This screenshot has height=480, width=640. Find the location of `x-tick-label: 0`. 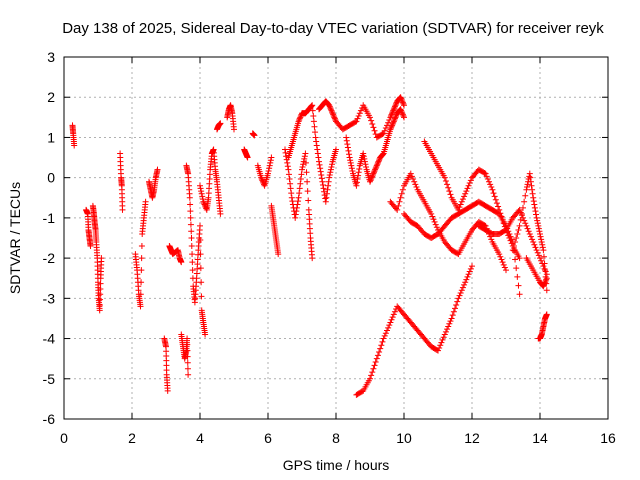

x-tick-label: 0 is located at coordinates (64, 438).